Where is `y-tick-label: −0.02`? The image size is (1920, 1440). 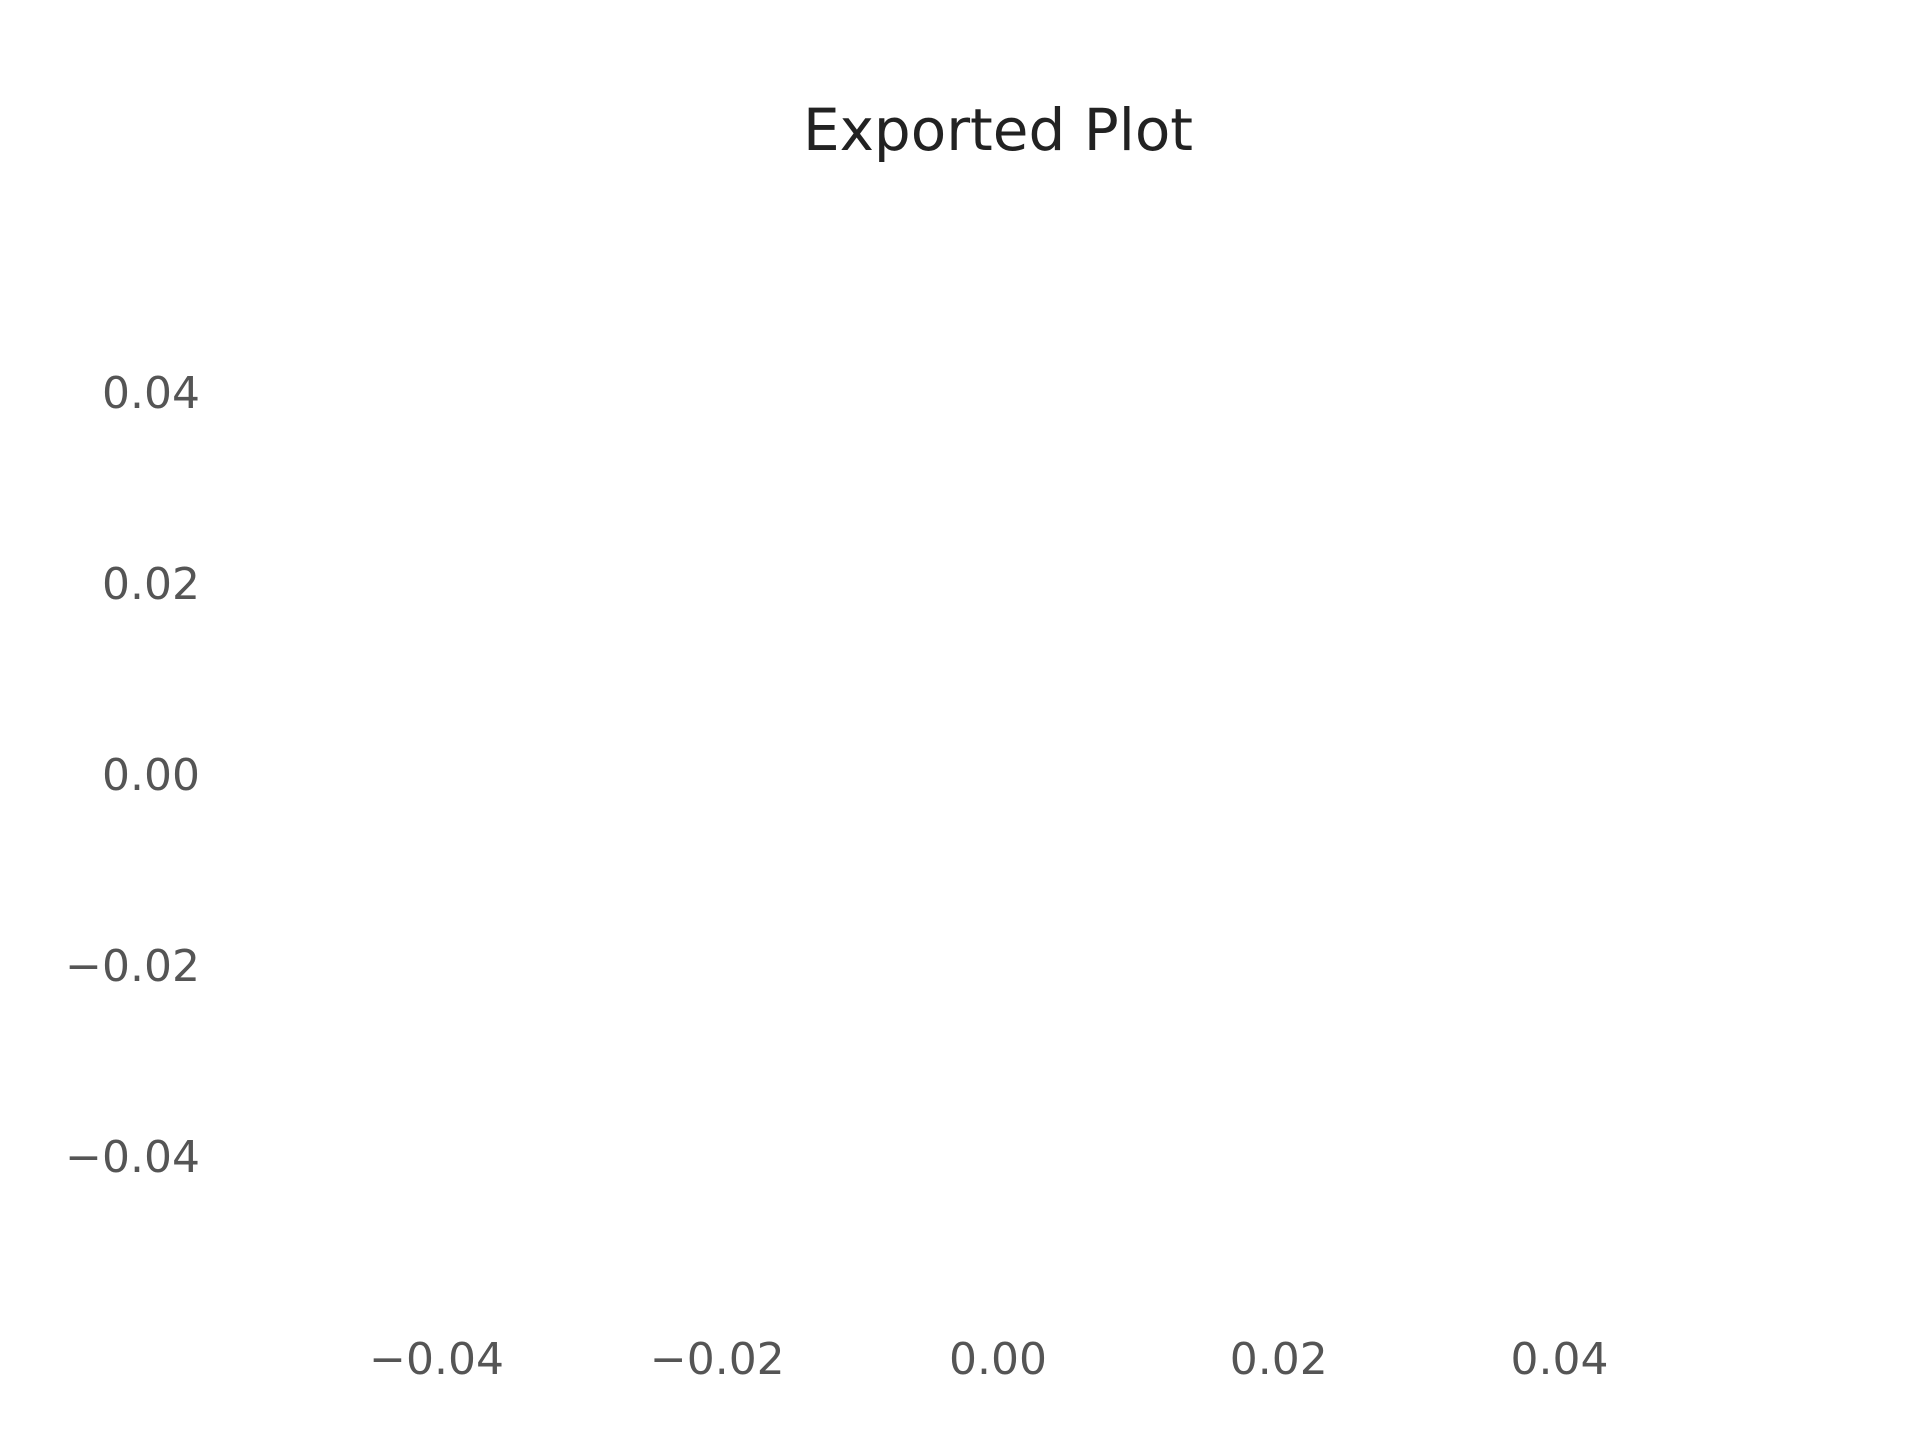
y-tick-label: −0.02 is located at coordinates (132, 966).